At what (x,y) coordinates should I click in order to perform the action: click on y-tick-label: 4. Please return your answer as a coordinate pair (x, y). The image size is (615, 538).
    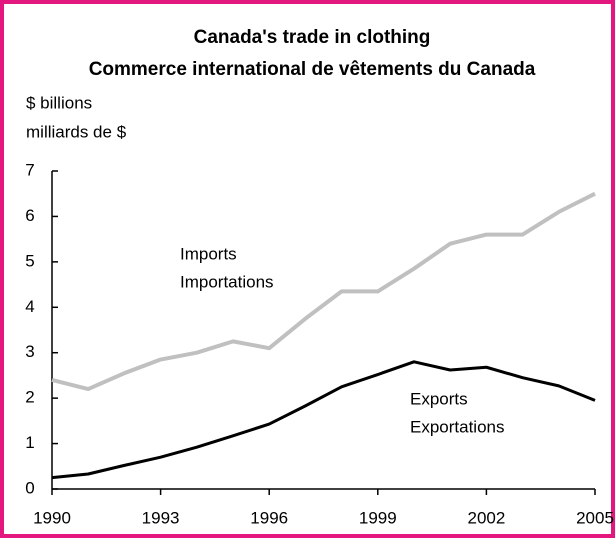
    Looking at the image, I should click on (29, 306).